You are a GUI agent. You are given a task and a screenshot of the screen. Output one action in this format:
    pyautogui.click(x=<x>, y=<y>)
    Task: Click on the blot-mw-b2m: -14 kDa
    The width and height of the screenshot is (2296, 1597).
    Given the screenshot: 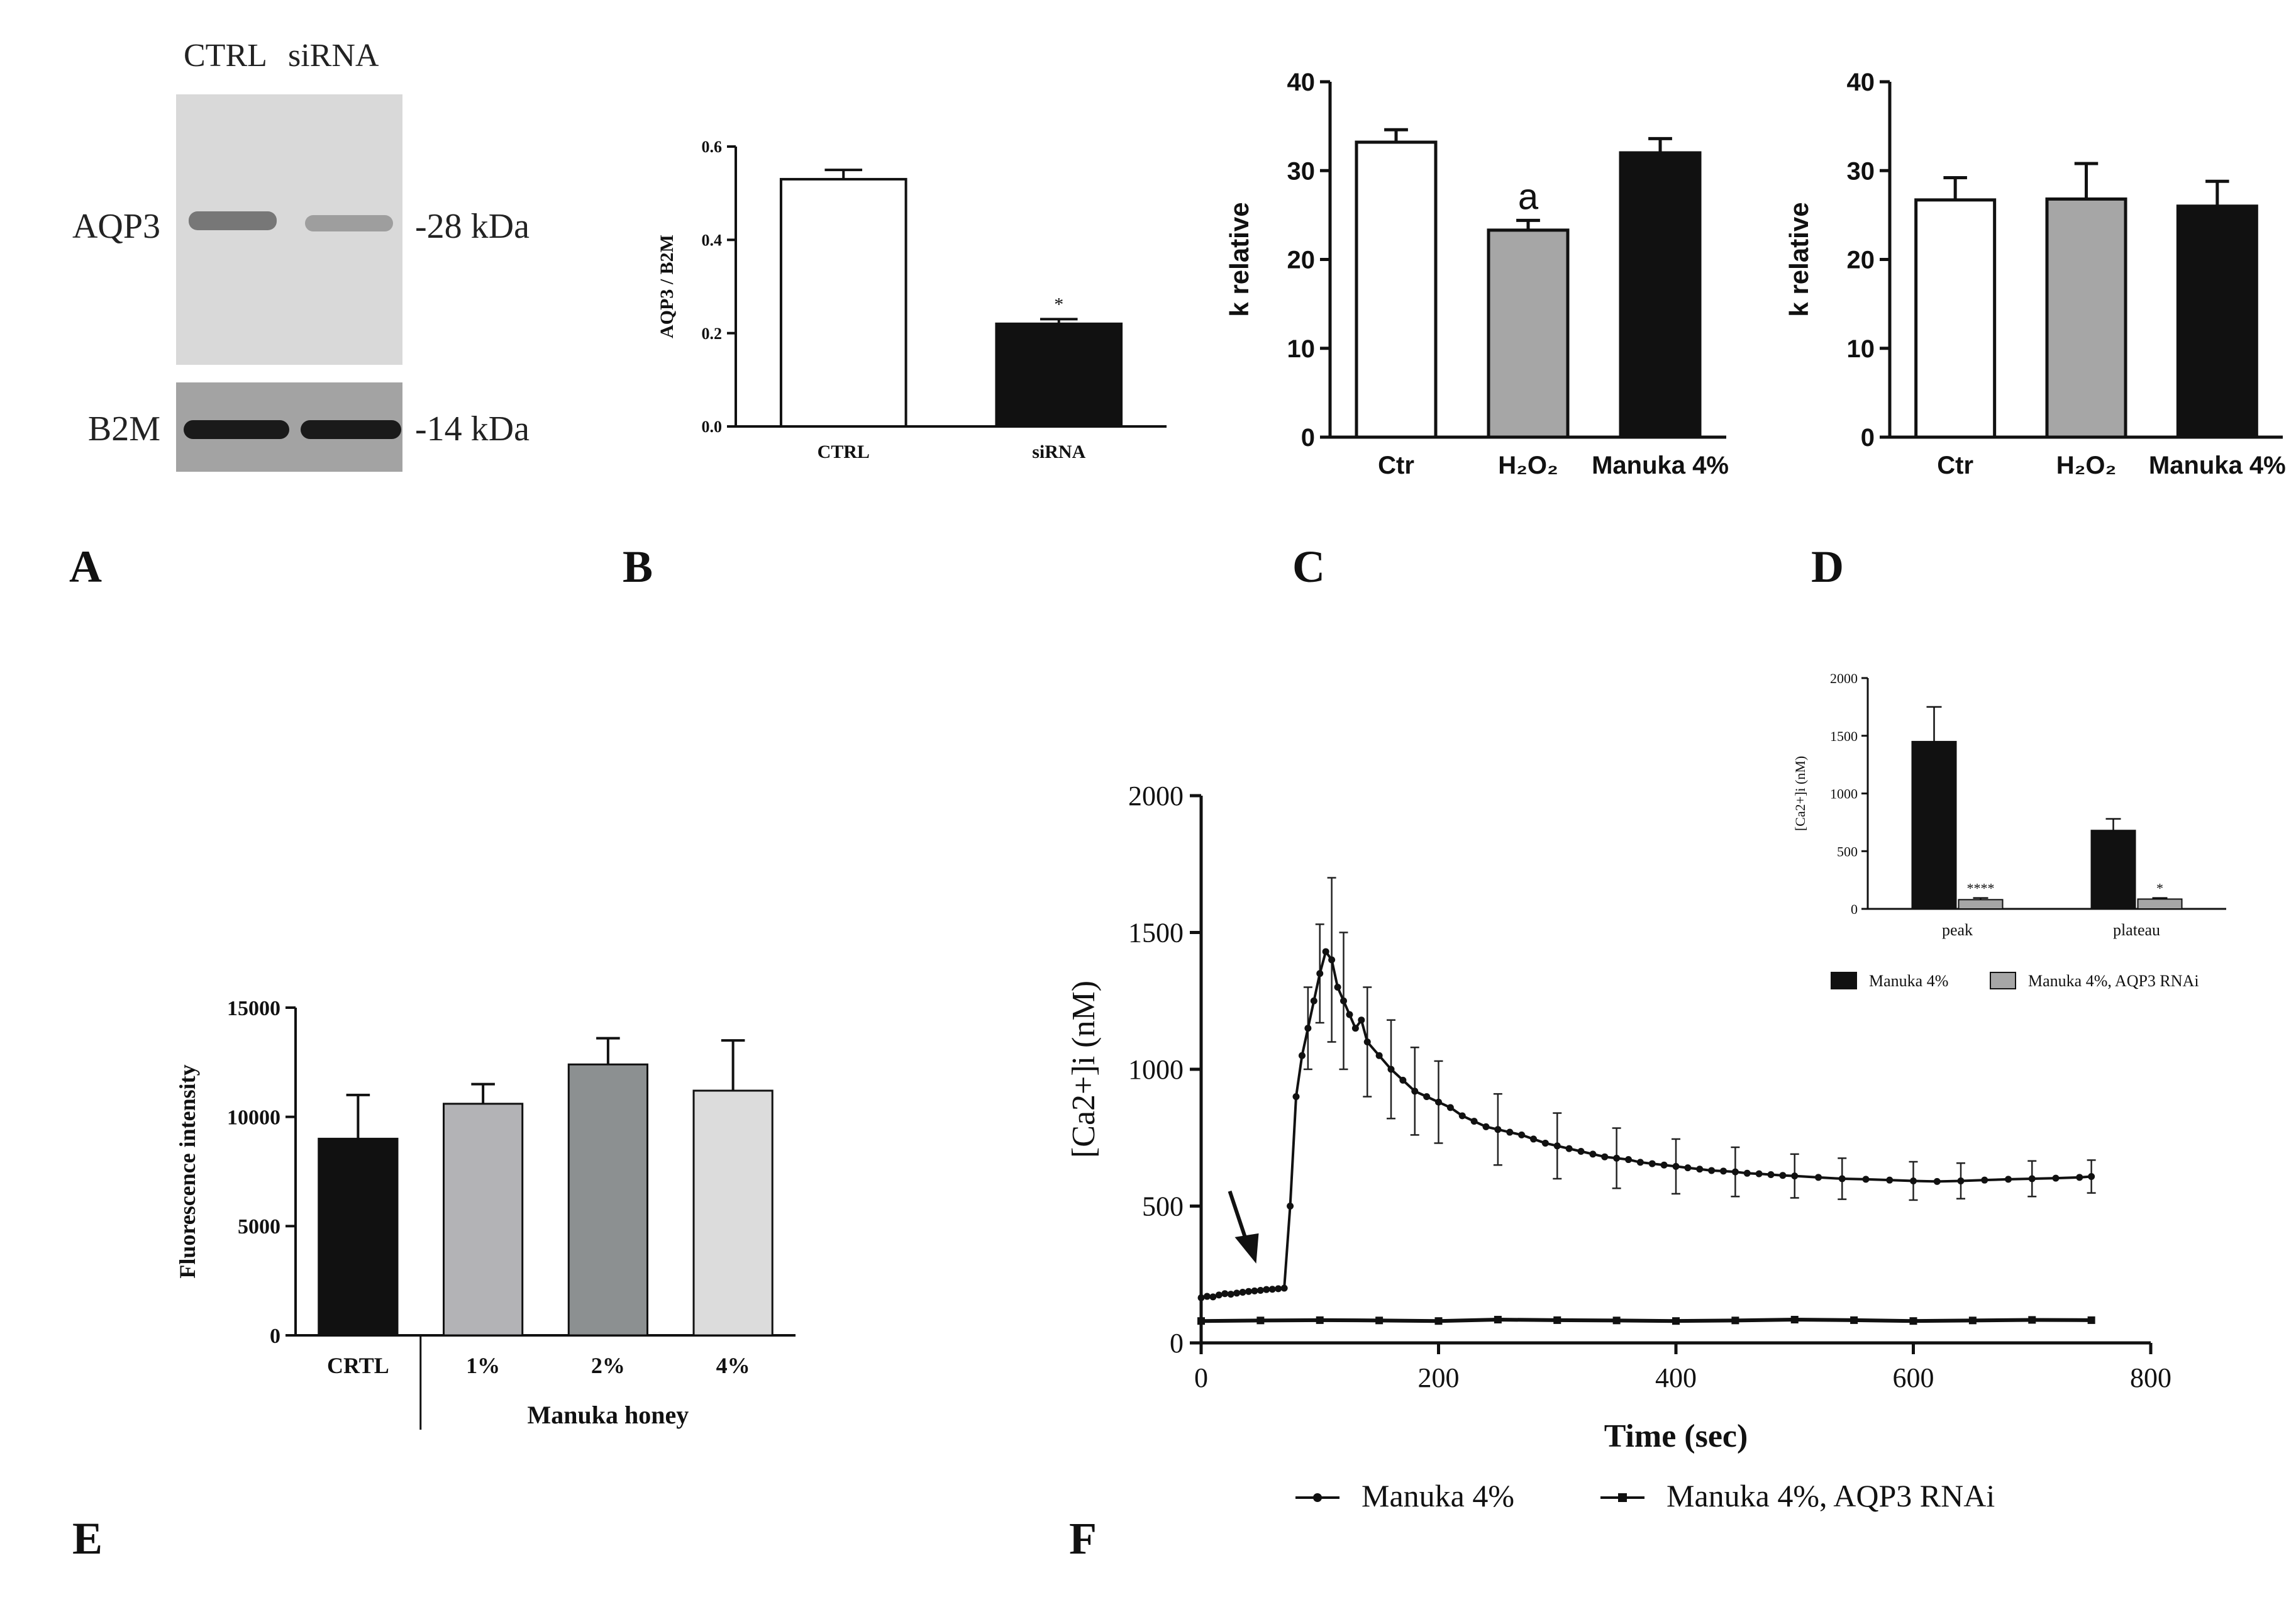 What is the action you would take?
    pyautogui.click(x=473, y=429)
    